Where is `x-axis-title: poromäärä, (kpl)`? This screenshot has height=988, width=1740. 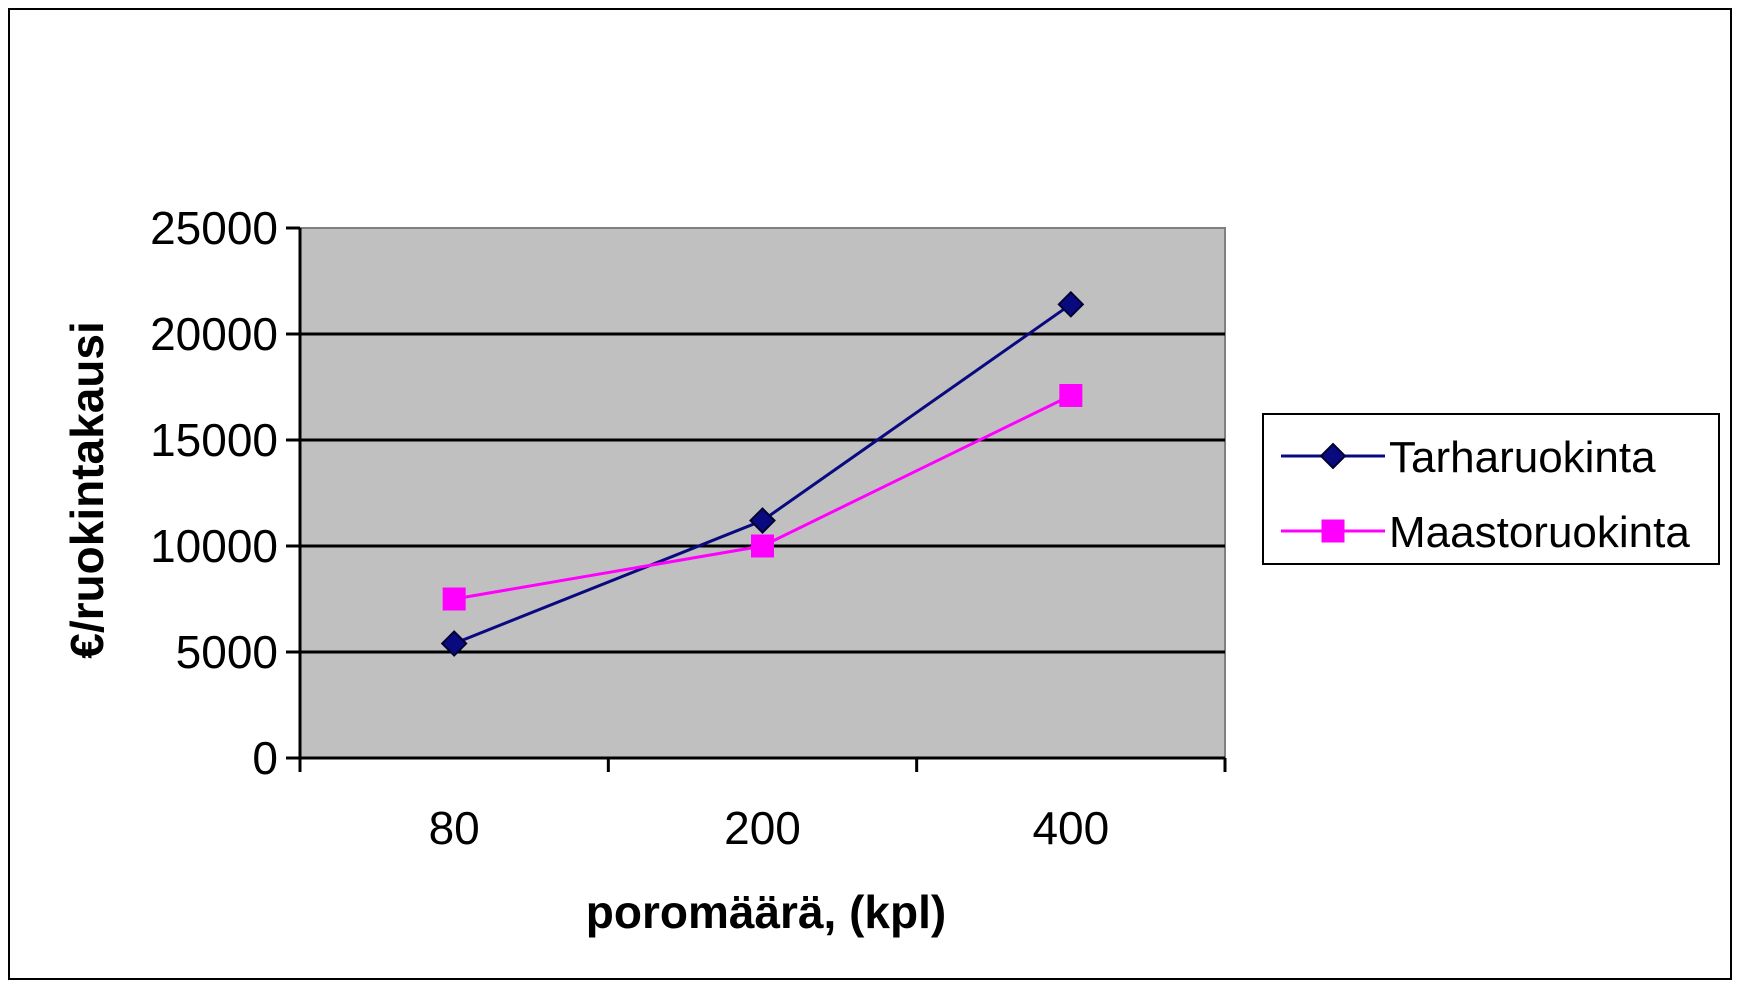
x-axis-title: poromäärä, (kpl) is located at coordinates (766, 912).